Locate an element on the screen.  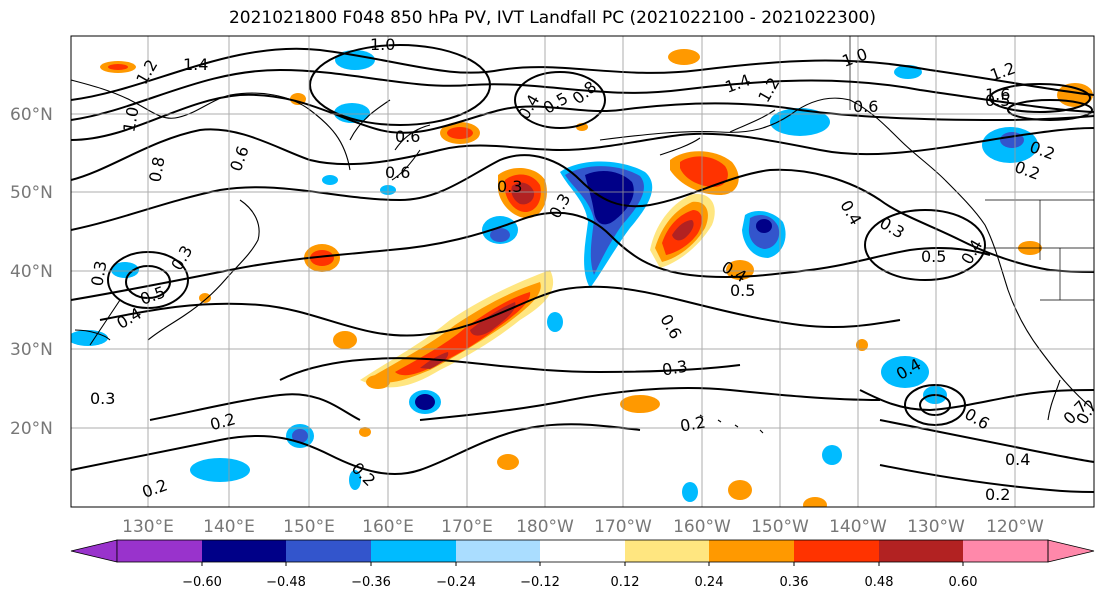
colorbar-extend-right is located at coordinates (1071, 551).